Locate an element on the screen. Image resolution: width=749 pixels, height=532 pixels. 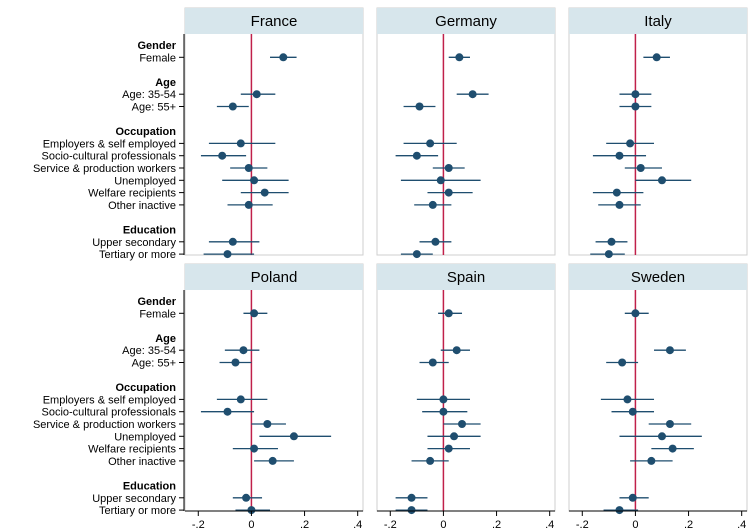
panel-title: Sweden is located at coordinates (658, 277).